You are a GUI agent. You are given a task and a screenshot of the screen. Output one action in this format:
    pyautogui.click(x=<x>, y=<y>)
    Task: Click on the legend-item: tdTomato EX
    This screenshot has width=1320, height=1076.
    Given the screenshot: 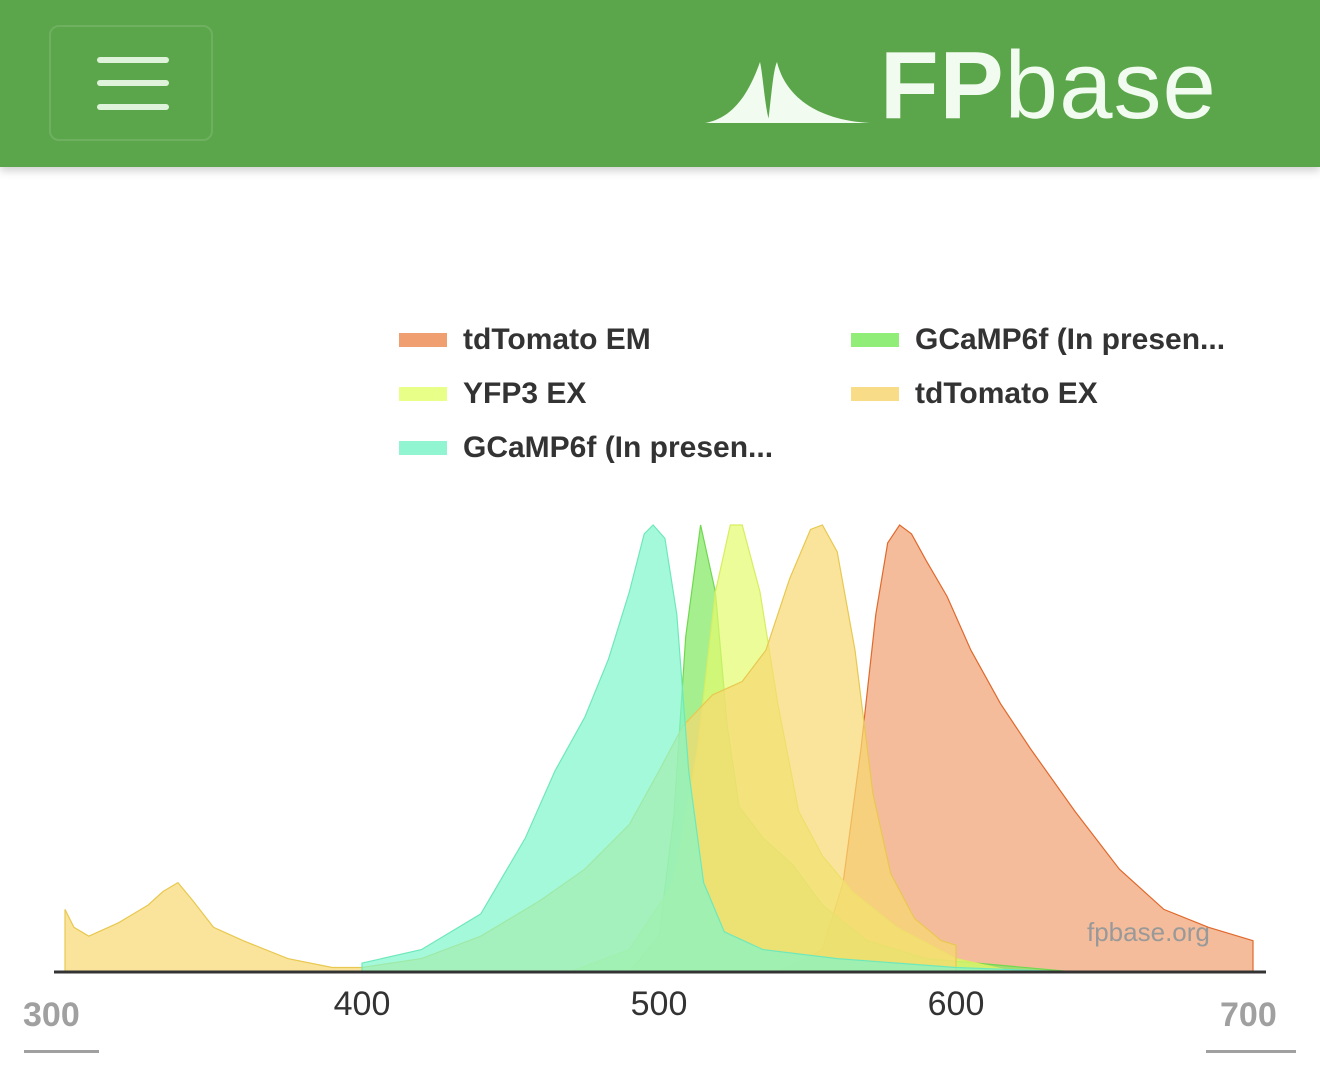 What is the action you would take?
    pyautogui.click(x=974, y=394)
    